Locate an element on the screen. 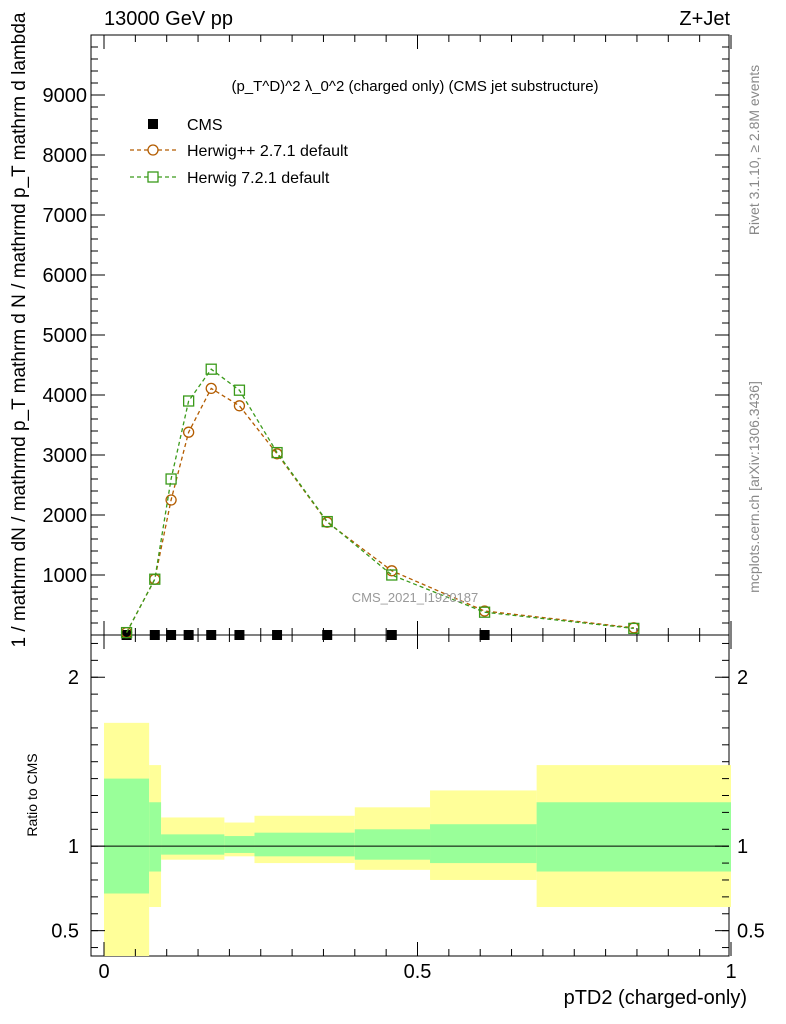 The image size is (786, 1024). legend-entry-label: Herwig 7.2.1 default is located at coordinates (258, 178).